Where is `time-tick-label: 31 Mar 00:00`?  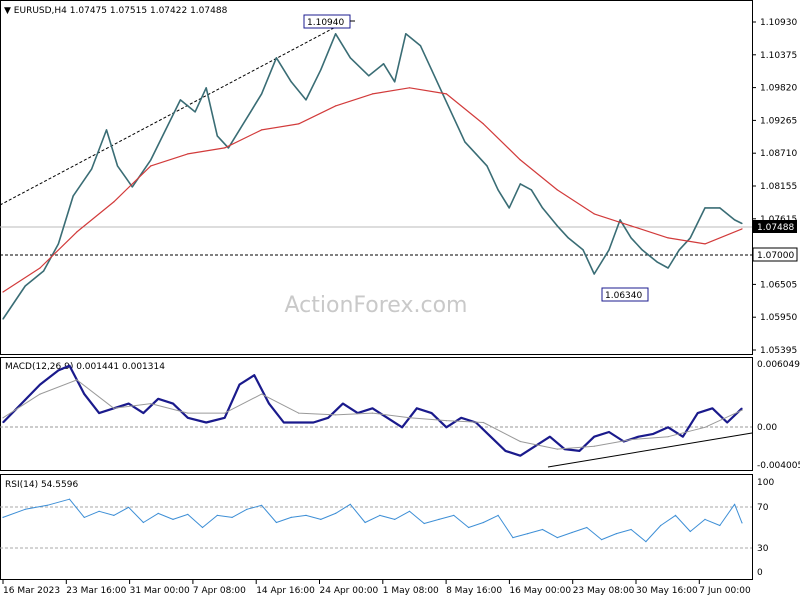
time-tick-label: 31 Mar 00:00 is located at coordinates (160, 591).